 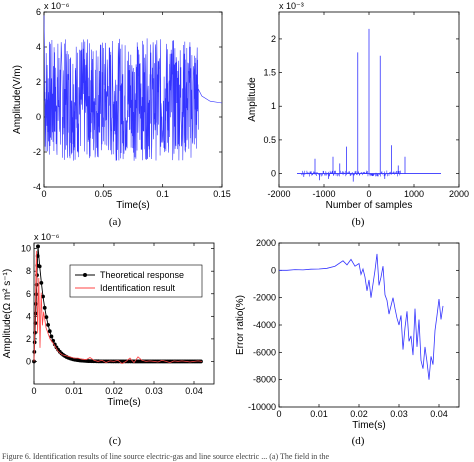 I want to click on y-tick-label: -8000, so click(x=264, y=380).